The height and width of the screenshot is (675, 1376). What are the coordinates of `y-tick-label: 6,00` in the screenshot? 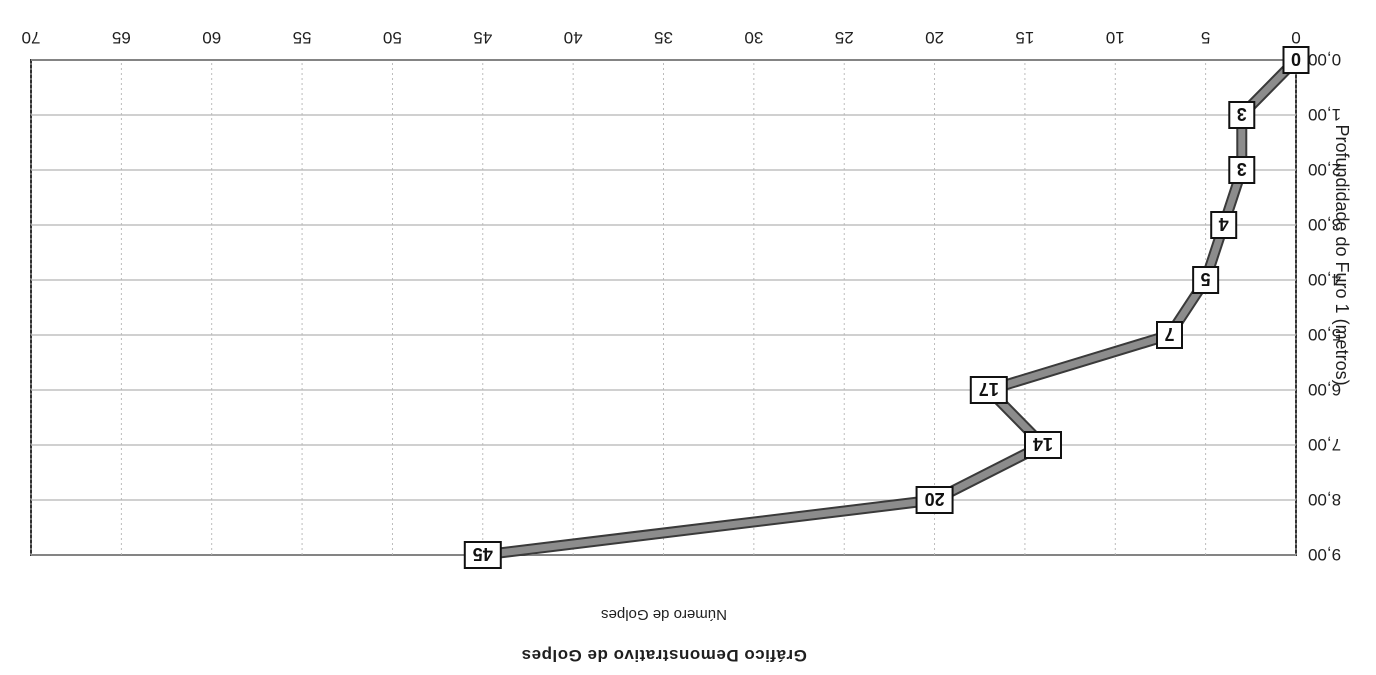 It's located at (1324, 389).